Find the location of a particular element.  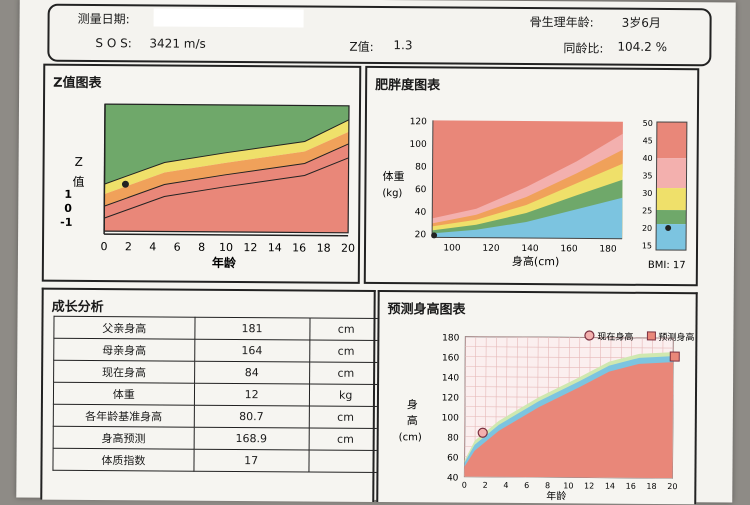

bmi-band-blue is located at coordinates (671, 237).